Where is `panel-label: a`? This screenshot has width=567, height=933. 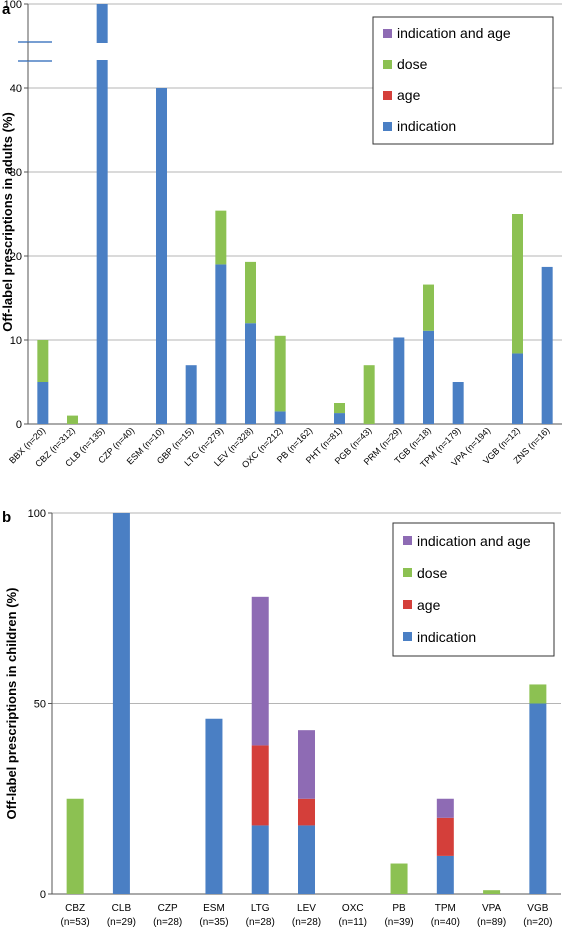 panel-label: a is located at coordinates (6, 9).